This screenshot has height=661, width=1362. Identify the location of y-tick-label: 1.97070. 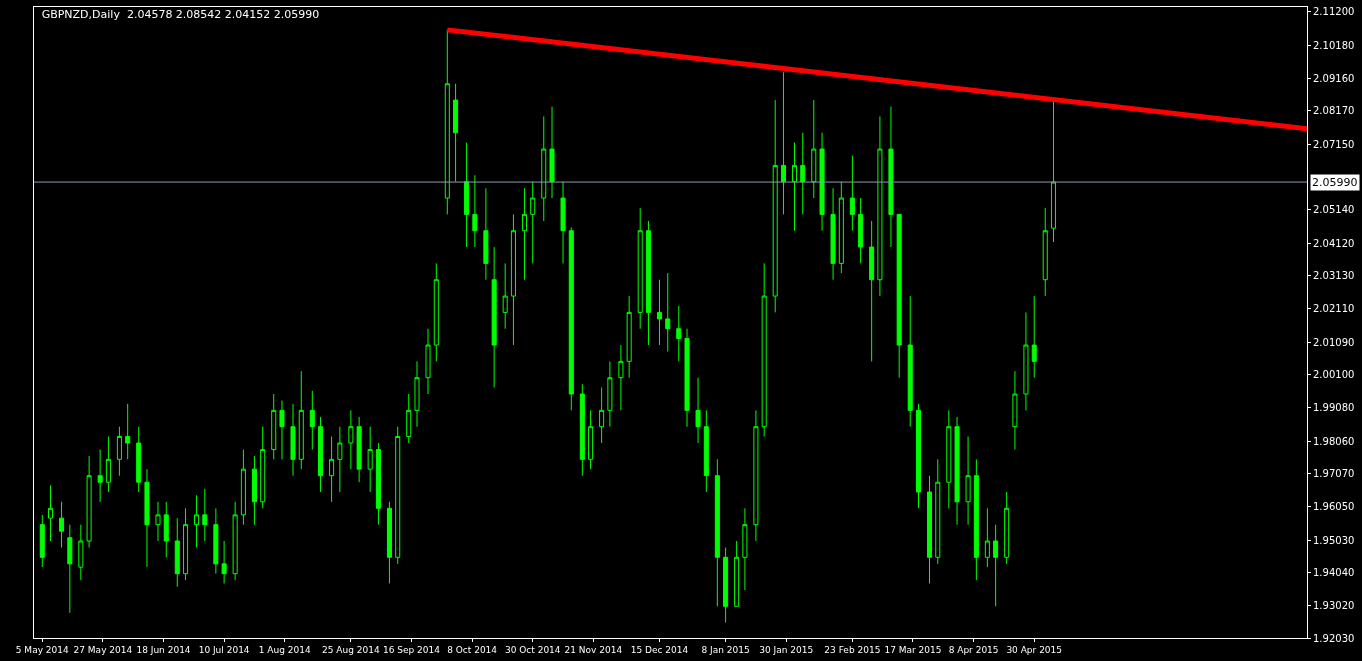
(1334, 473).